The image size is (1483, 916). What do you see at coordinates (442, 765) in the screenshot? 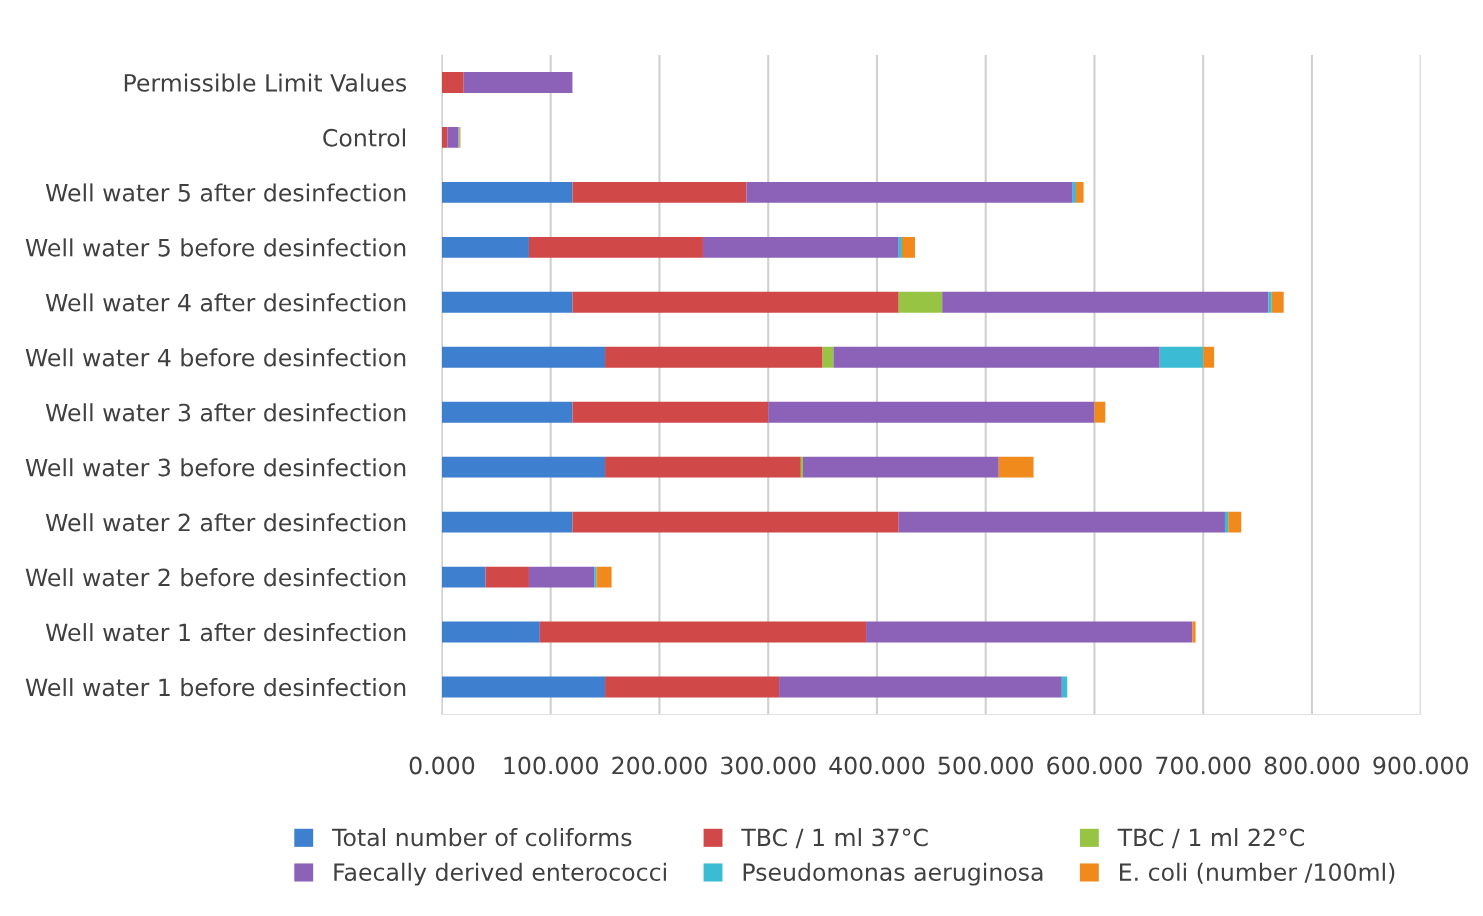
I see `x-tick-label: 0.000` at bounding box center [442, 765].